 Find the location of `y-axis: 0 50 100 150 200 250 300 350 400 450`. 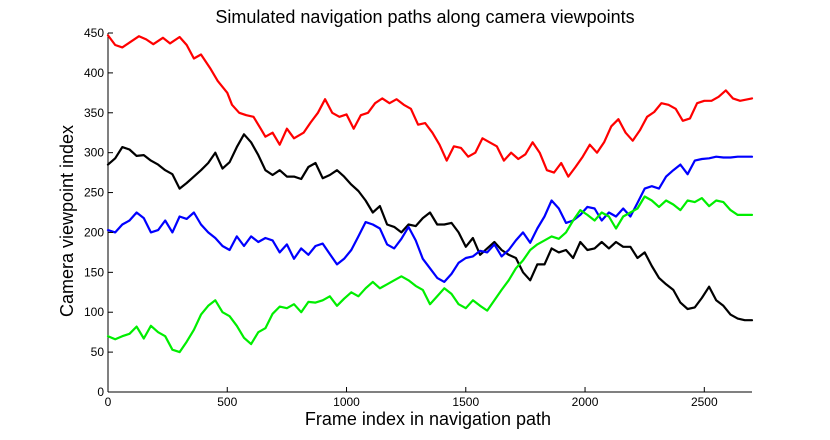

y-axis: 0 50 100 150 200 250 300 350 400 450 is located at coordinates (98, 212).